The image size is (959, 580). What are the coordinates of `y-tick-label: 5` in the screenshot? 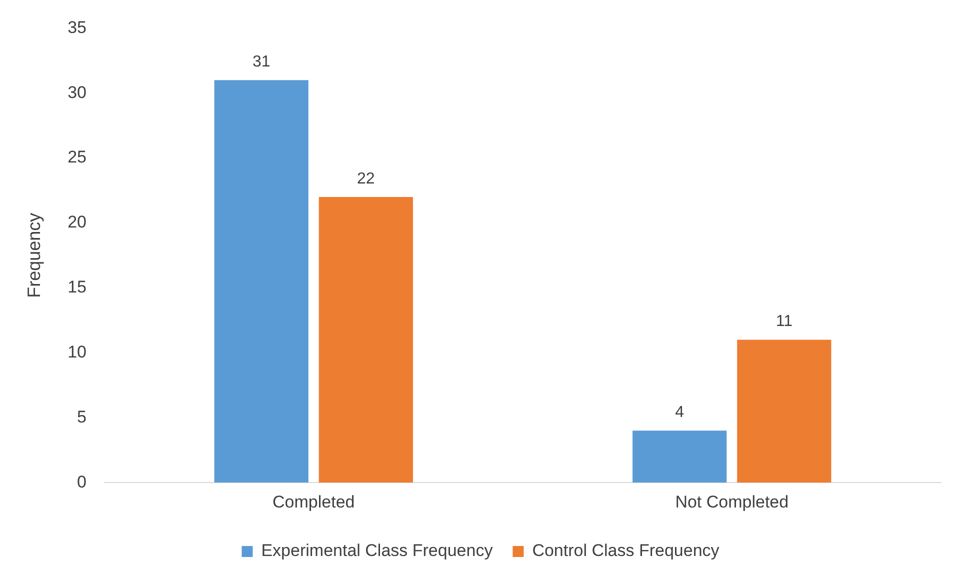 It's located at (82, 416).